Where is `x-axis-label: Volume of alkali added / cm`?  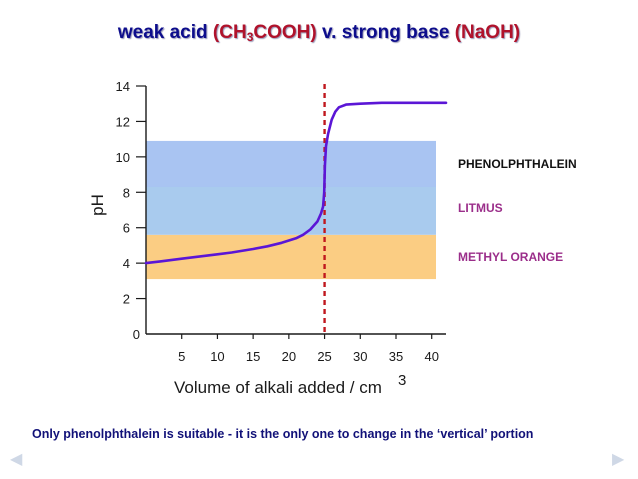 x-axis-label: Volume of alkali added / cm is located at coordinates (278, 387).